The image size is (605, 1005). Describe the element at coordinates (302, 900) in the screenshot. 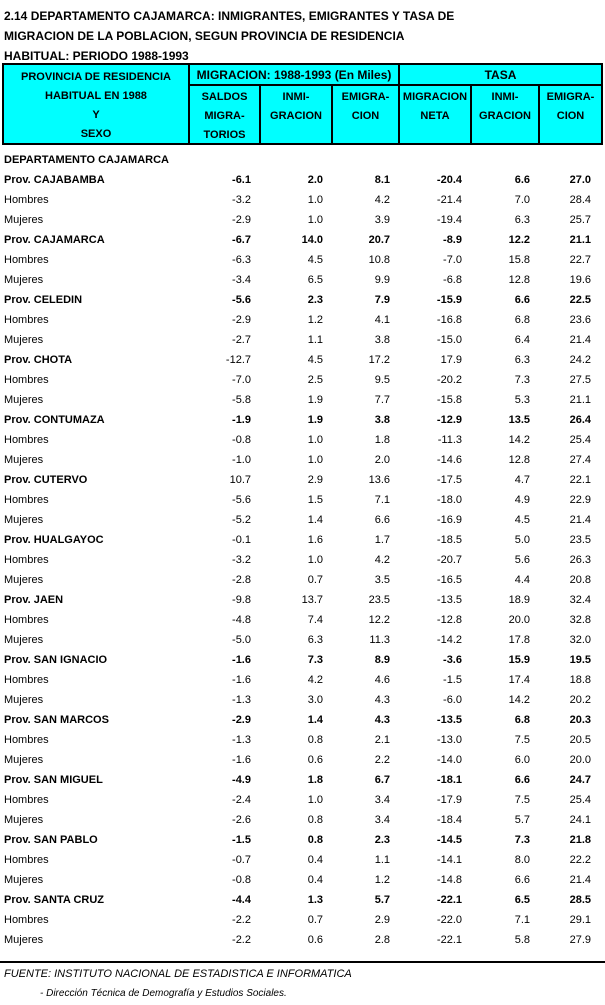

I see `table-row: Prov. SANTA CRUZ -4.4 1.3 5.7 -22.1 6.5 28.5` at that location.